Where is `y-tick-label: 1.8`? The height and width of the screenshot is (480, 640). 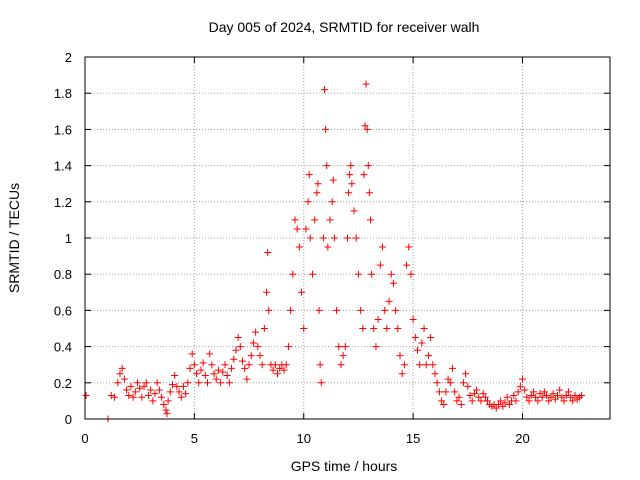
y-tick-label: 1.8 is located at coordinates (63, 93).